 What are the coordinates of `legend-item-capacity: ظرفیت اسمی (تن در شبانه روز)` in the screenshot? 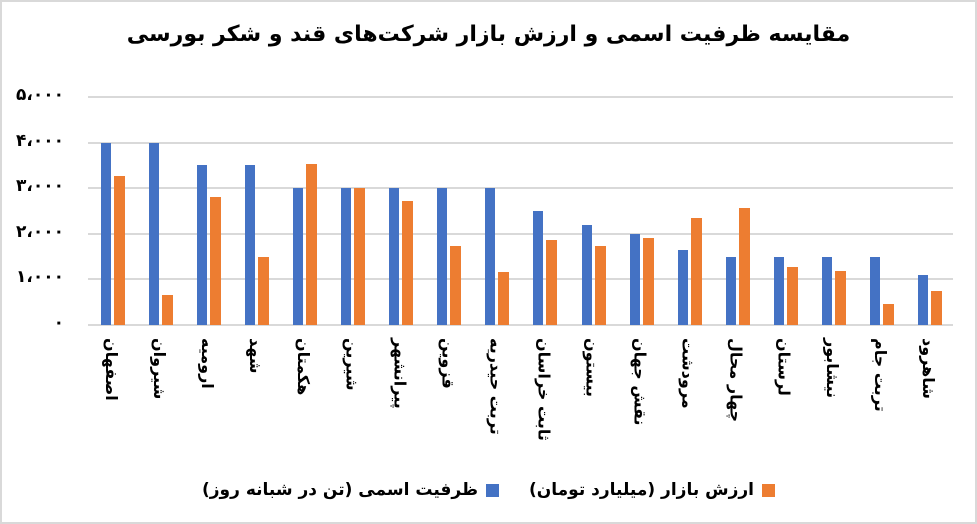 It's located at (350, 490).